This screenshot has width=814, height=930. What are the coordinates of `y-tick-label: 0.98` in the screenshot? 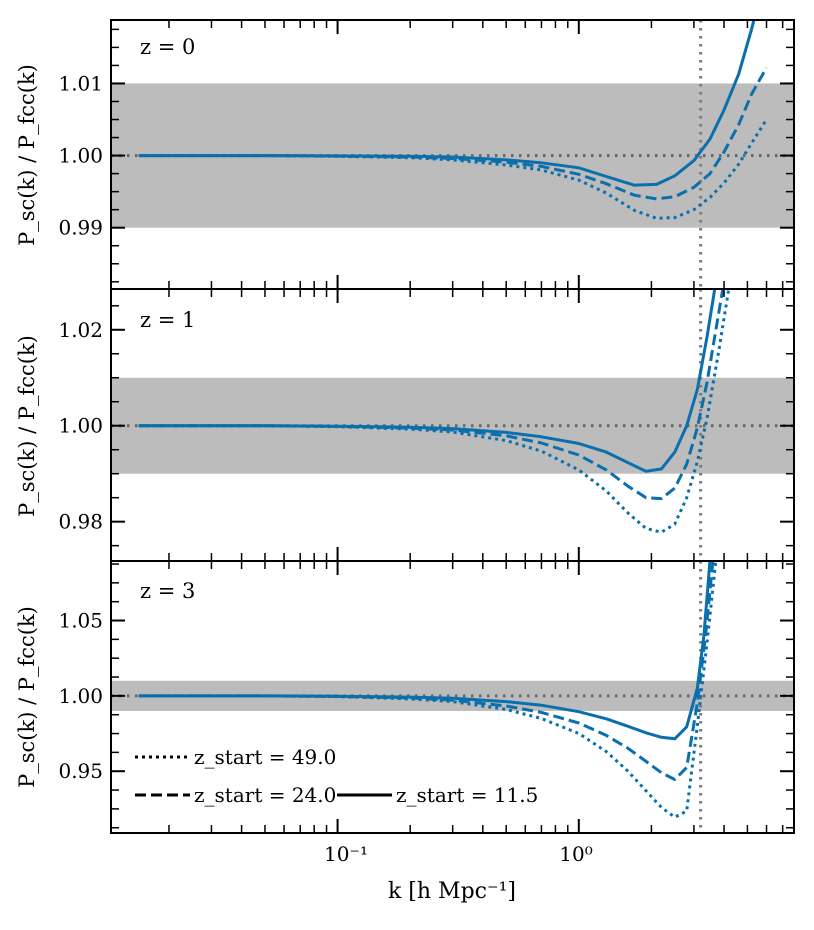 It's located at (80, 522).